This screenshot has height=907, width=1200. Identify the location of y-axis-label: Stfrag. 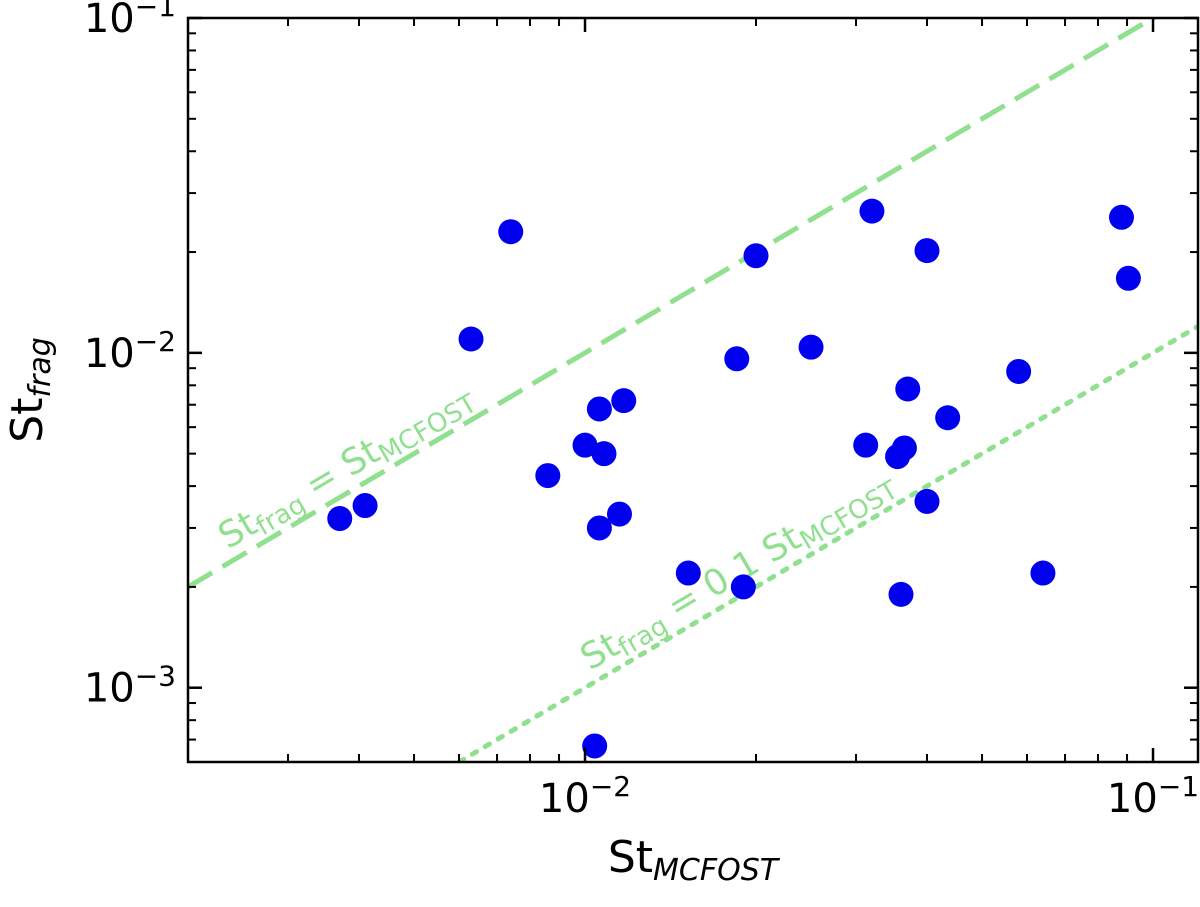
(30, 390).